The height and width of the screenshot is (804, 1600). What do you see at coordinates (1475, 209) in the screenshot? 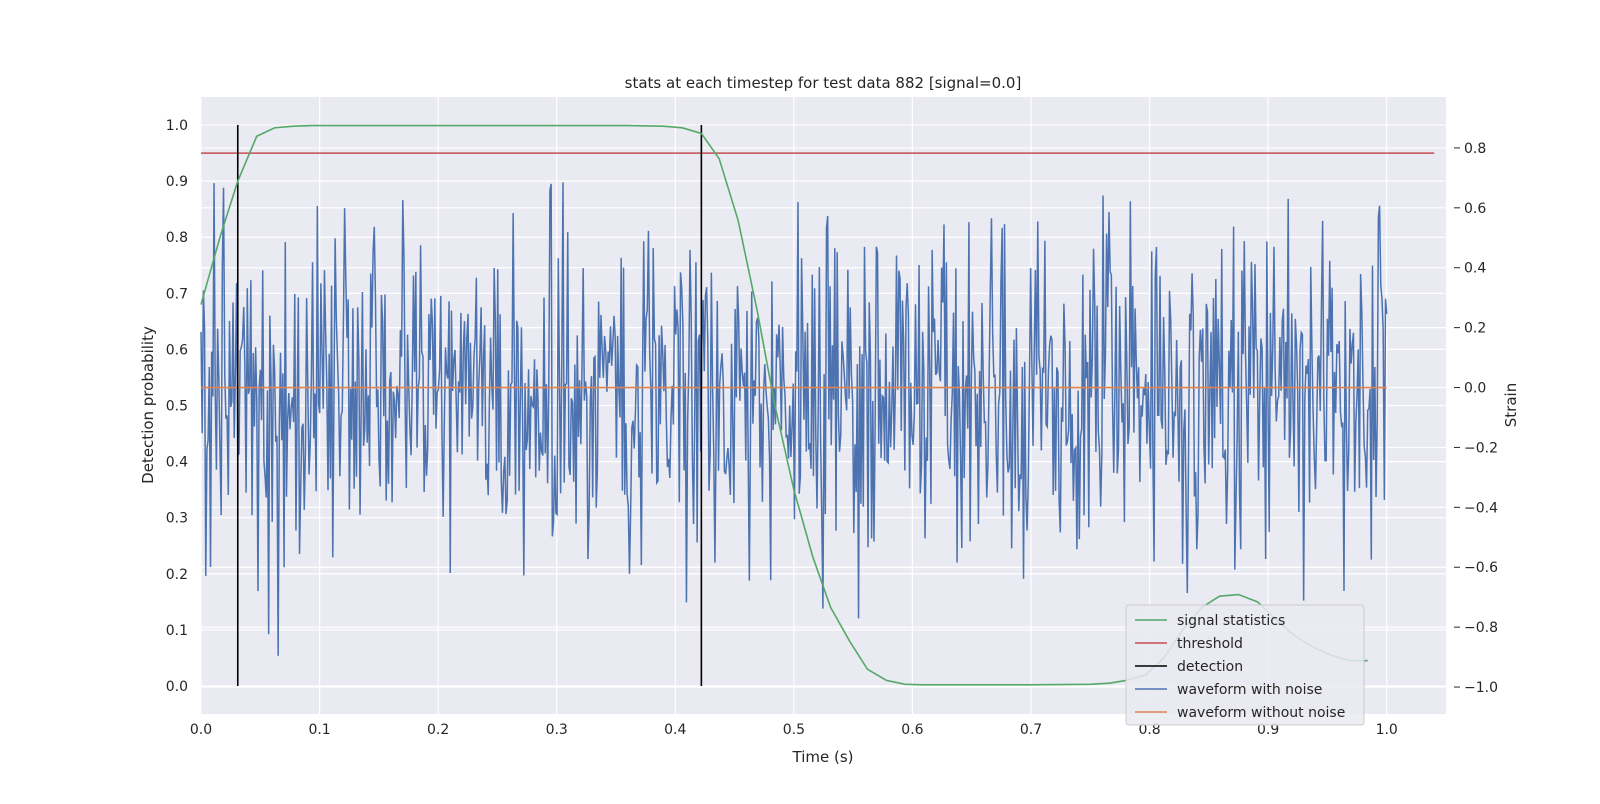
I see `y-right-tick-label: 0.6` at bounding box center [1475, 209].